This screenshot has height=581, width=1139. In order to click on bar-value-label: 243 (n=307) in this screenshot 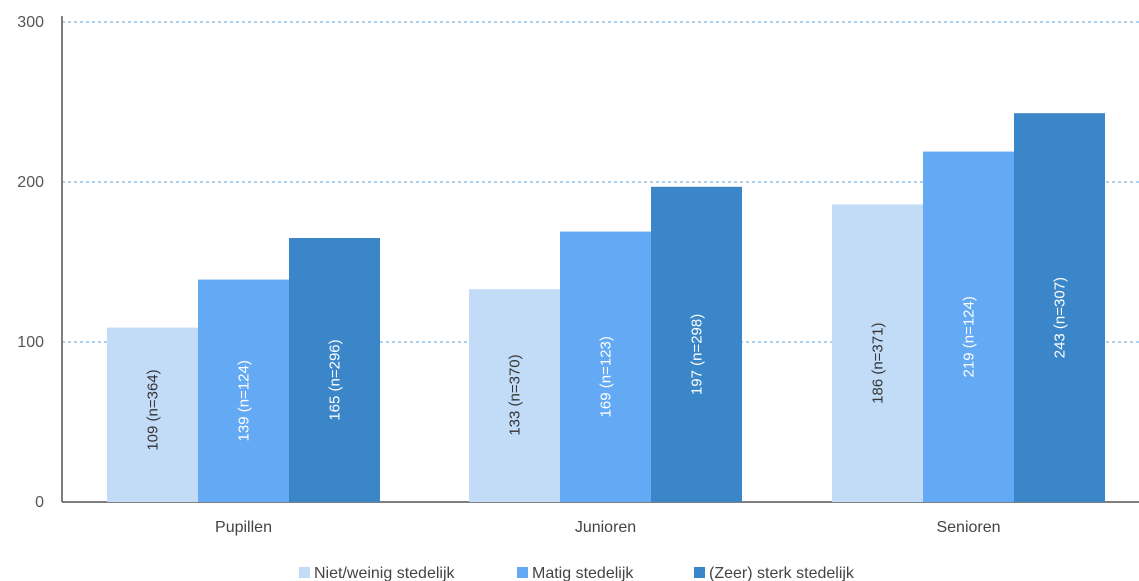, I will do `click(1060, 317)`.